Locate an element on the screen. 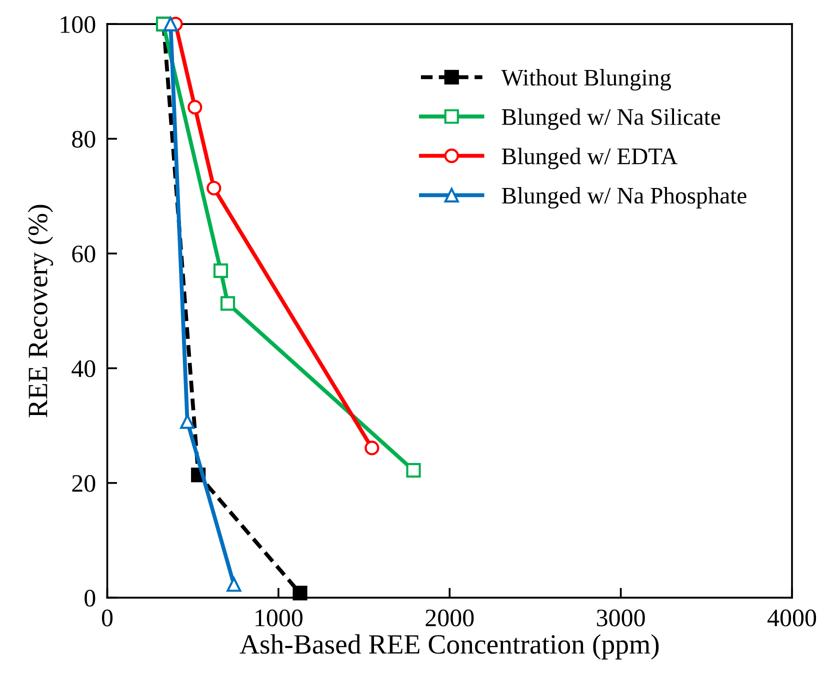 The width and height of the screenshot is (825, 687). x-tick-label: 3000 is located at coordinates (621, 618).